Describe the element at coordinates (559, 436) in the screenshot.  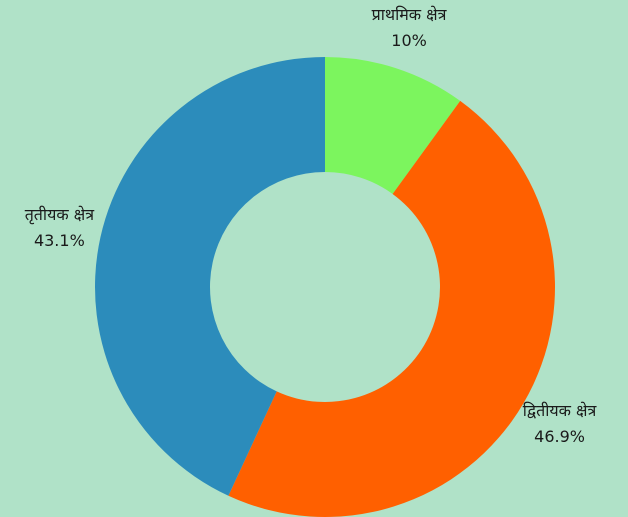
I see `segment-value-label: 46.9%` at that location.